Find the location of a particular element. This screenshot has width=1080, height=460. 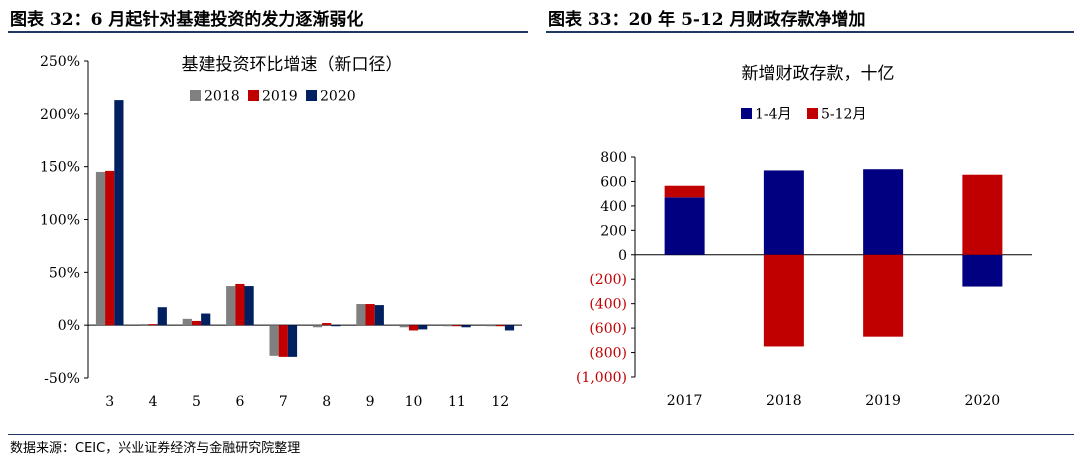

chart1-x-tick-label: 8 is located at coordinates (326, 402).